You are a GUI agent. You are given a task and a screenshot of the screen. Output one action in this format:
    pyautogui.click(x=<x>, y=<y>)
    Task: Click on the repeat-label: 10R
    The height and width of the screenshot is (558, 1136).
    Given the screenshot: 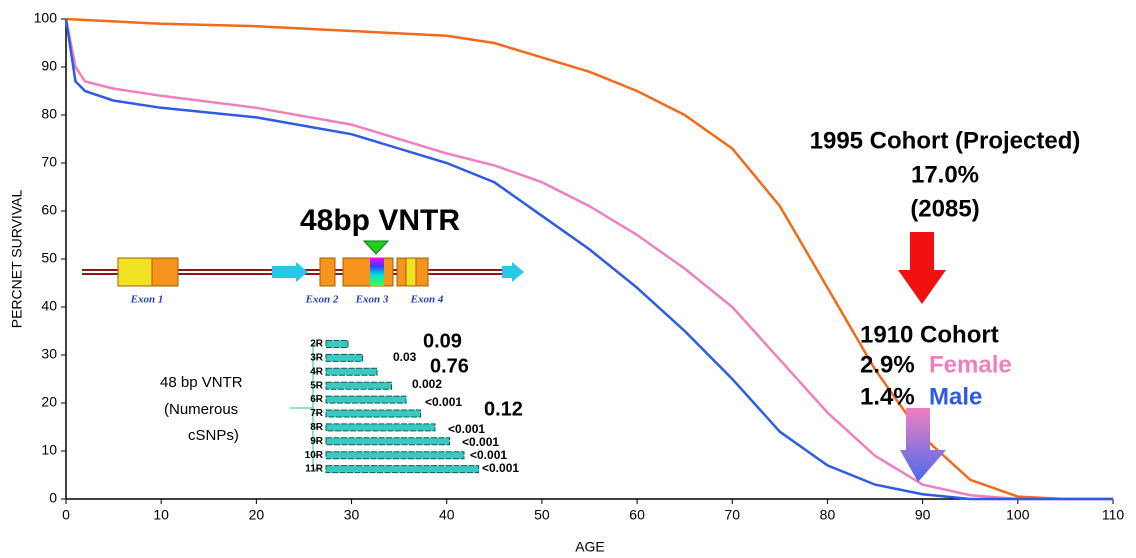 What is the action you would take?
    pyautogui.click(x=314, y=455)
    